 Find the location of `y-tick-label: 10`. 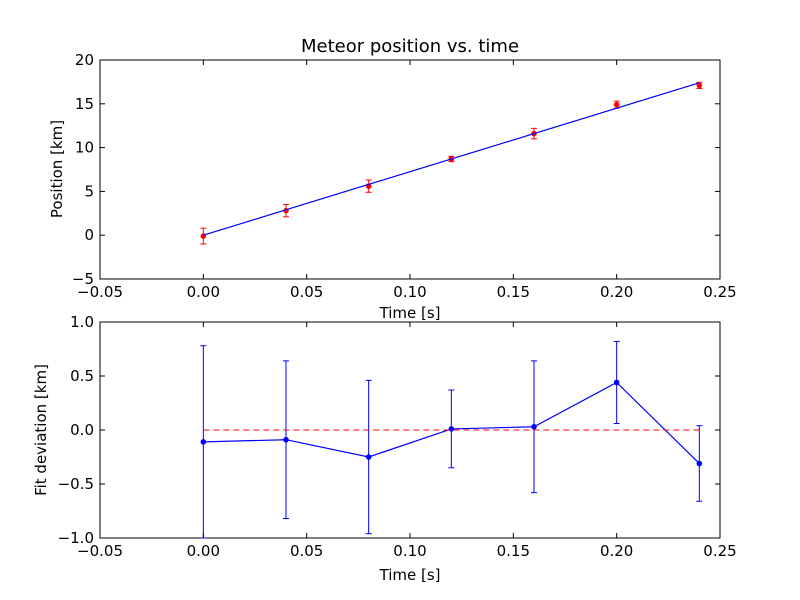

y-tick-label: 10 is located at coordinates (84, 148).